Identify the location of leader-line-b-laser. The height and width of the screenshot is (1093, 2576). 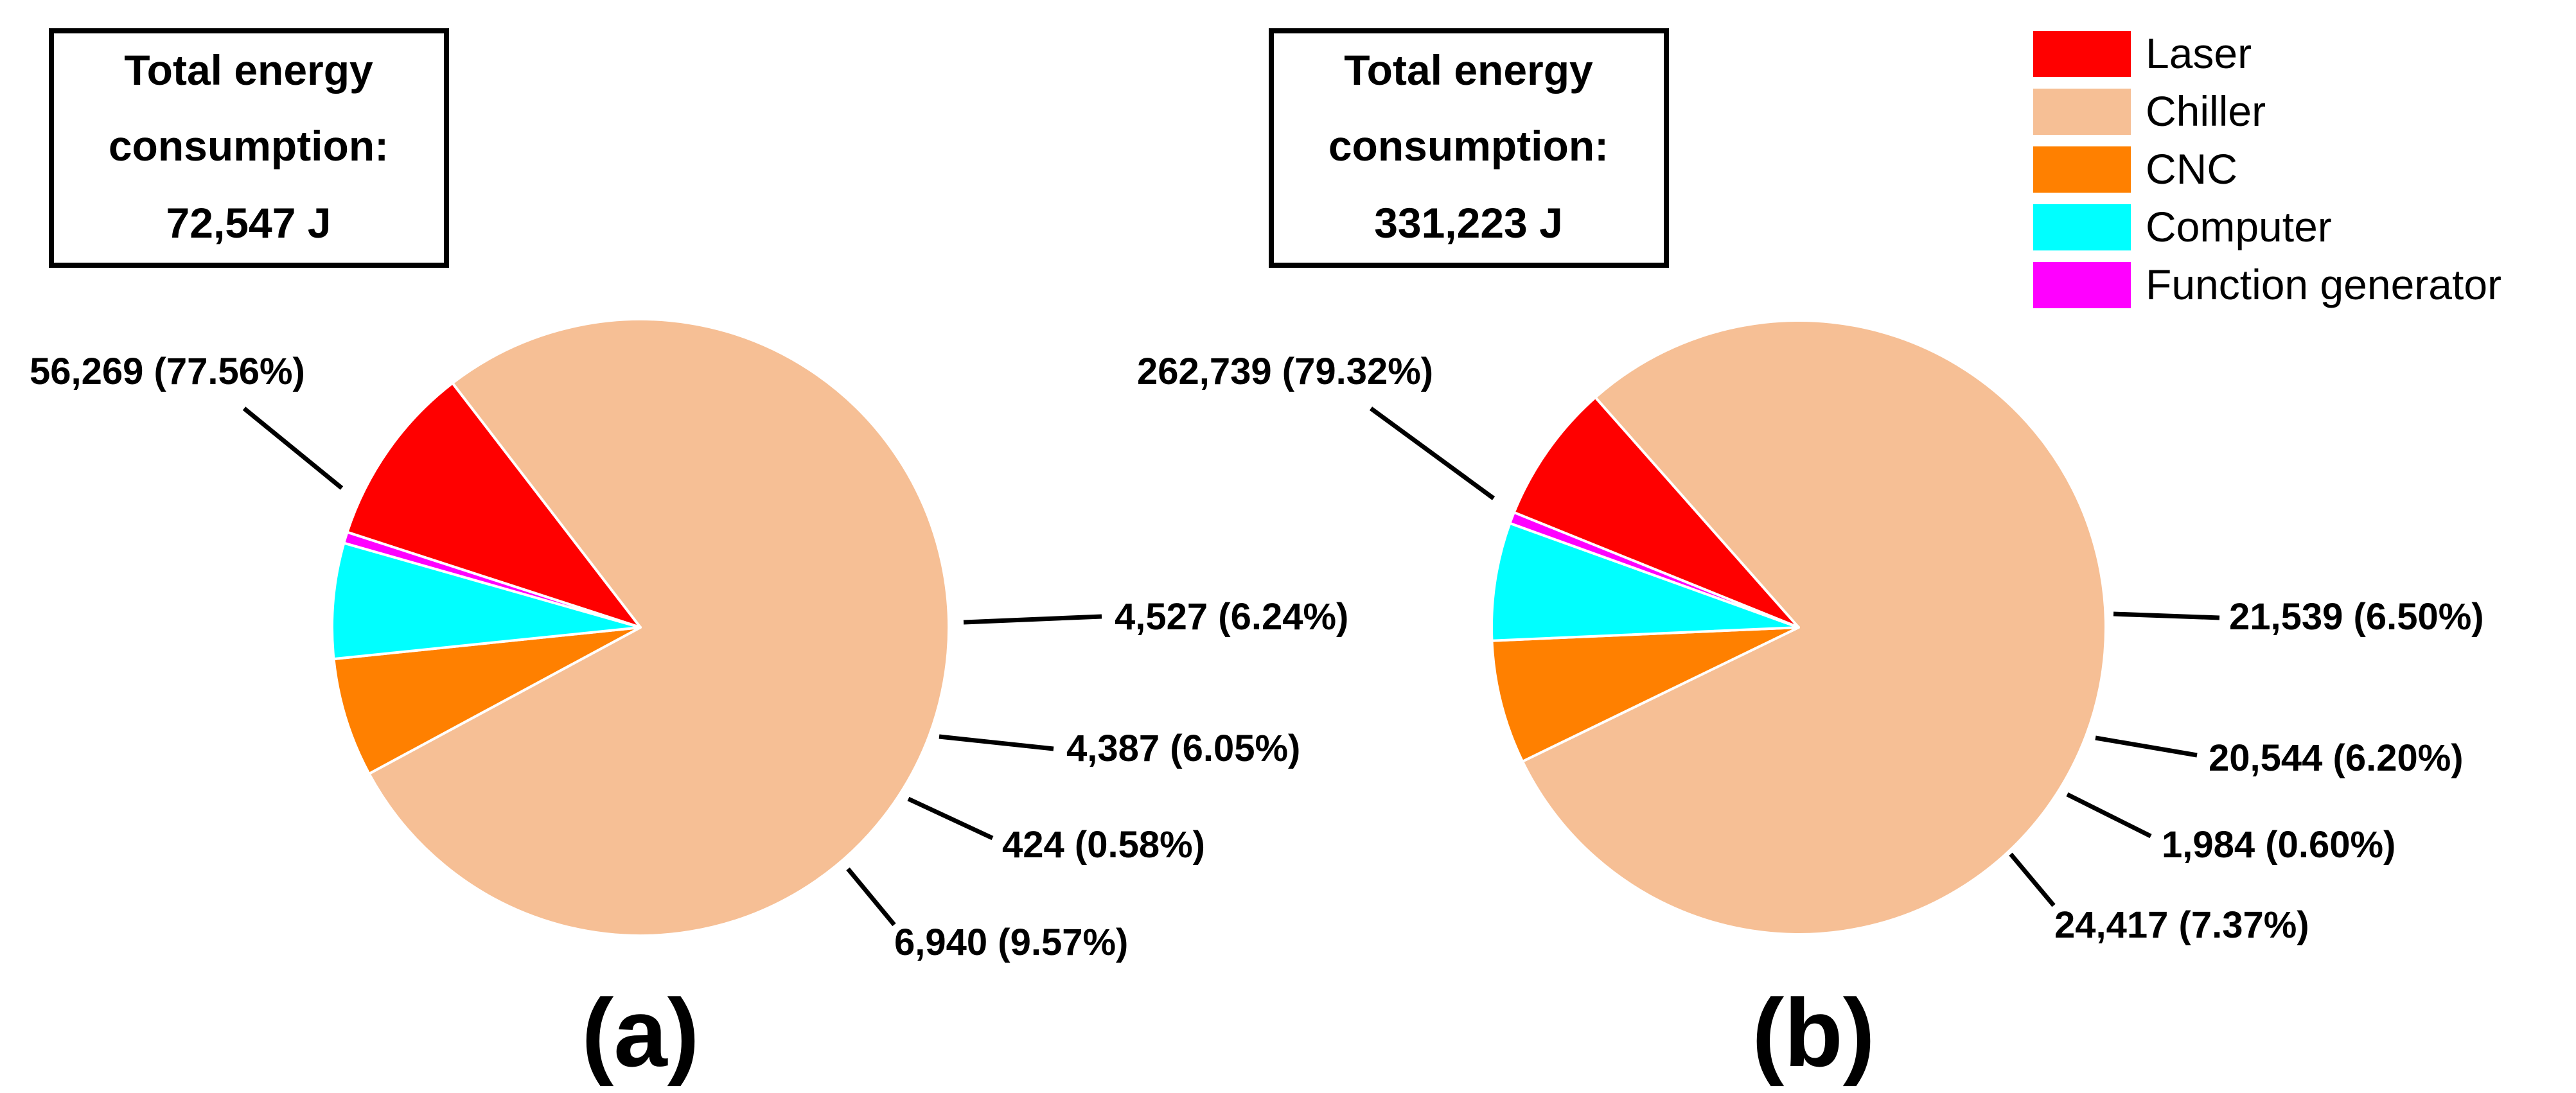
(2032, 879).